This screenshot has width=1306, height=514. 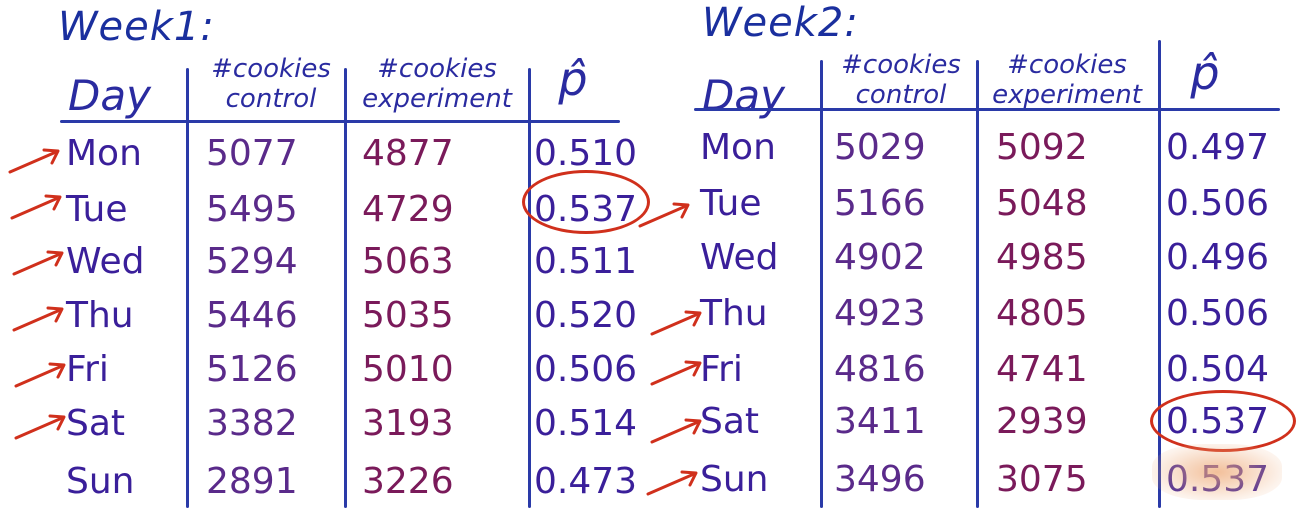 What do you see at coordinates (408, 315) in the screenshot?
I see `week1-cell-experiment: 5035` at bounding box center [408, 315].